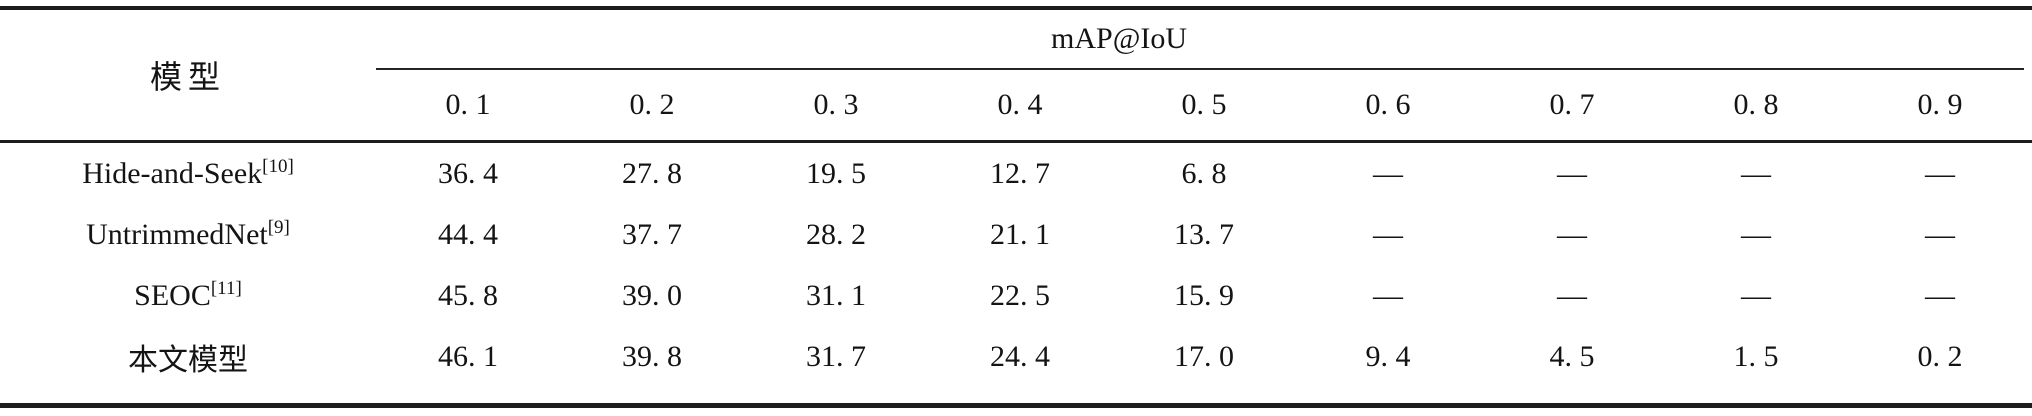 Image resolution: width=2032 pixels, height=416 pixels. Describe the element at coordinates (468, 295) in the screenshot. I see `map-value-cell: 45. 8` at that location.